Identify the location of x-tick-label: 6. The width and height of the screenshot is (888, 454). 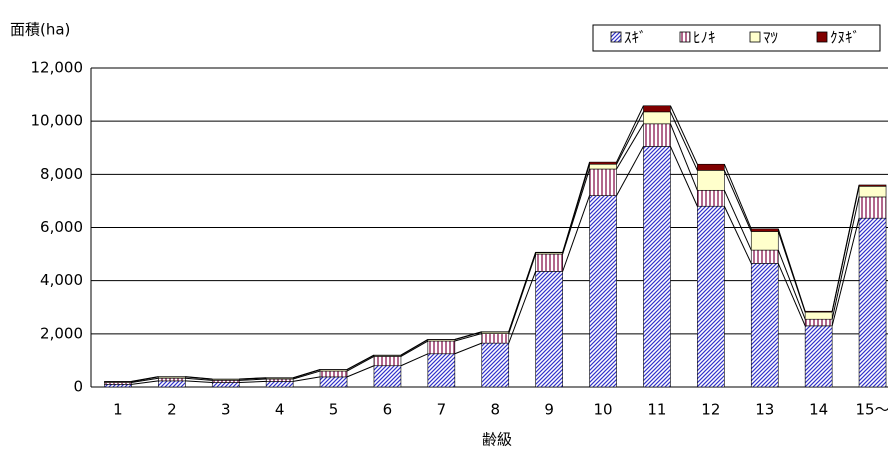
(388, 410).